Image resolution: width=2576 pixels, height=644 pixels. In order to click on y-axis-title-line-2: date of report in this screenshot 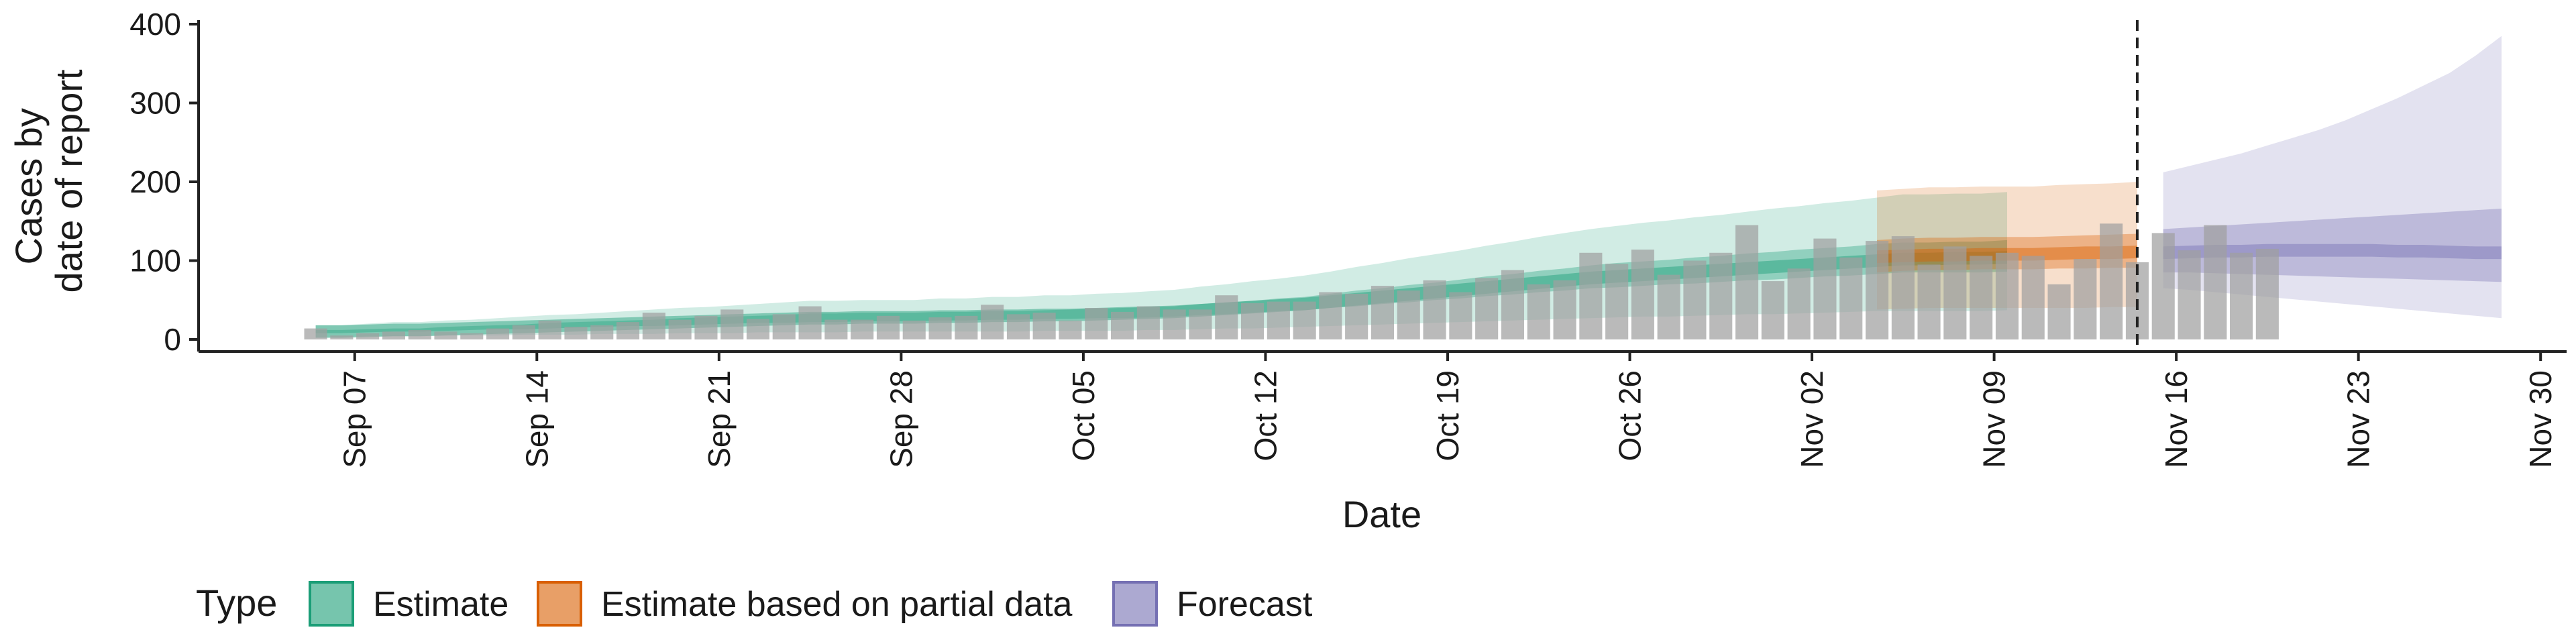, I will do `click(69, 181)`.